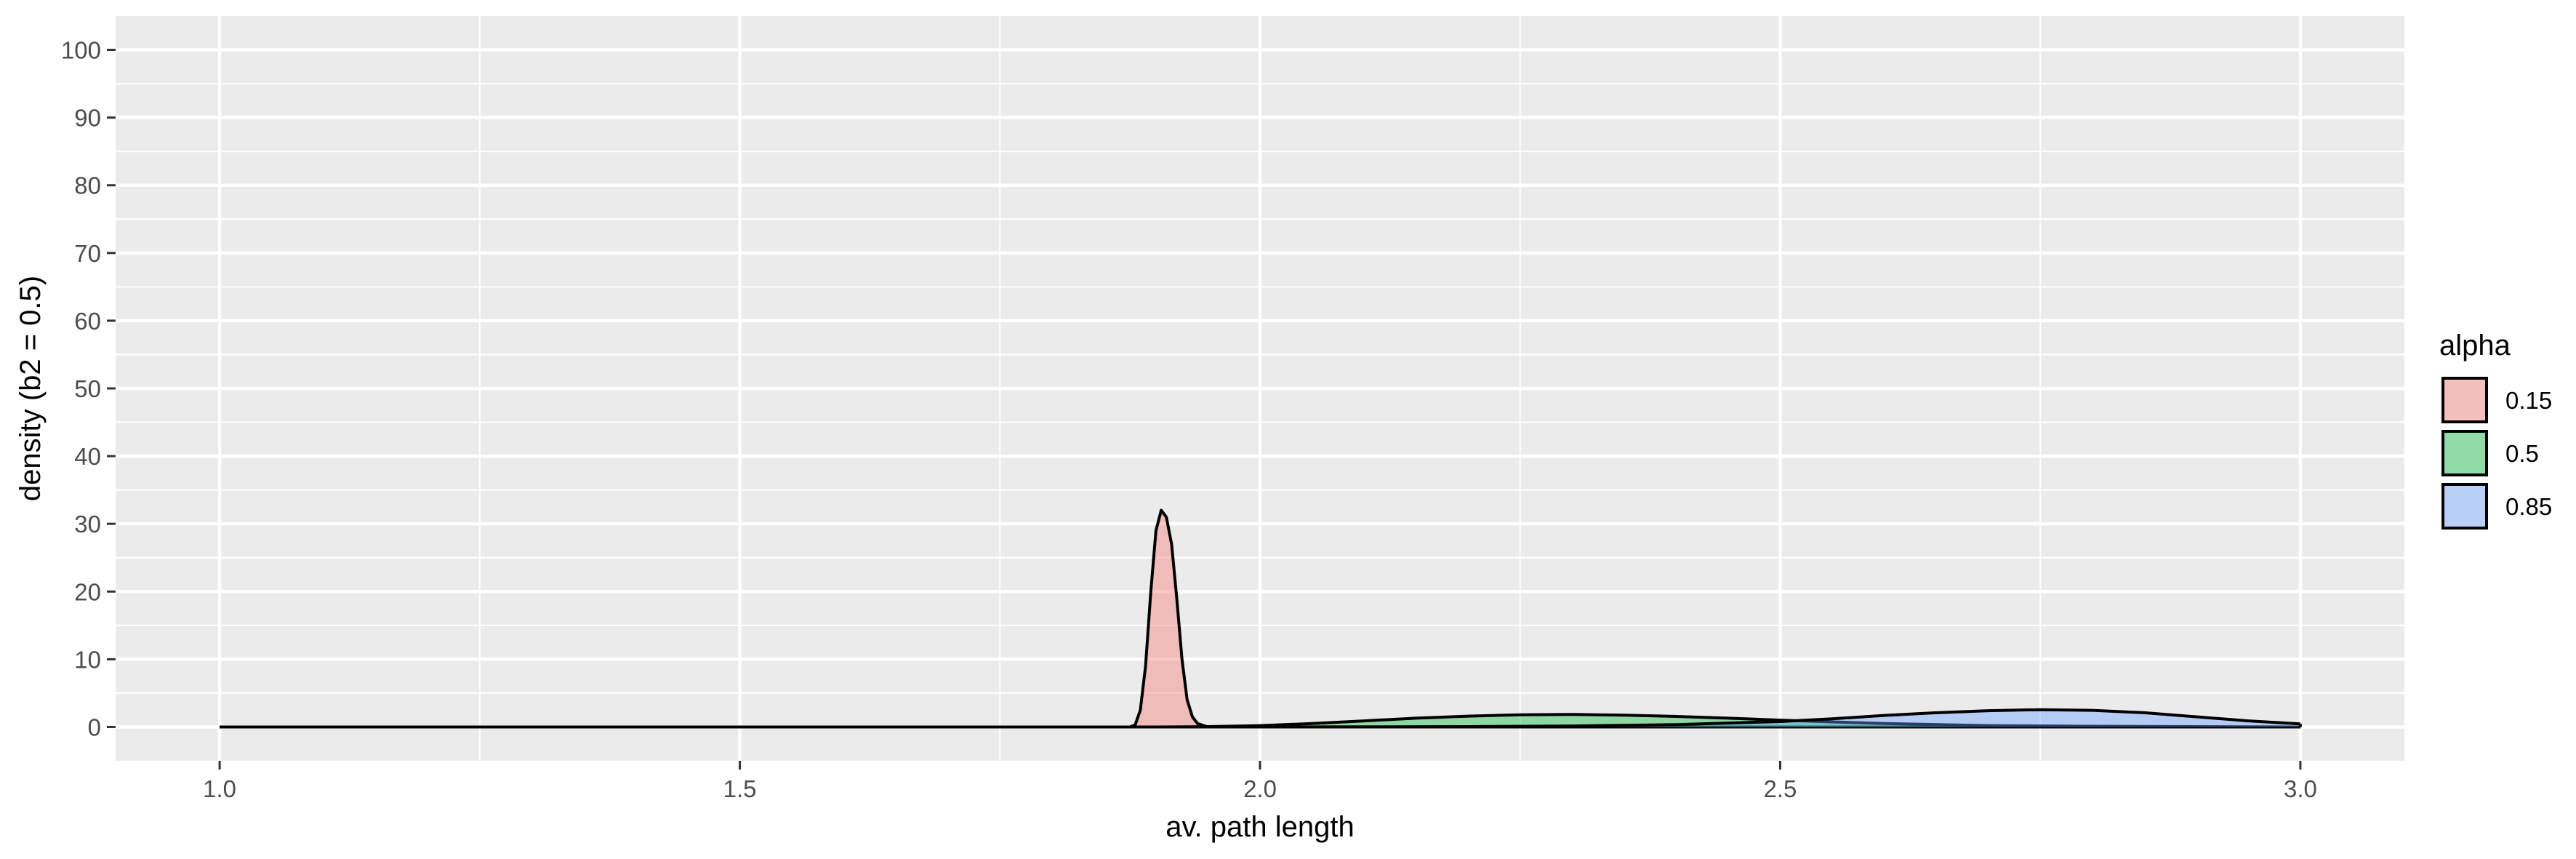  I want to click on y-tick-label: 30, so click(87, 524).